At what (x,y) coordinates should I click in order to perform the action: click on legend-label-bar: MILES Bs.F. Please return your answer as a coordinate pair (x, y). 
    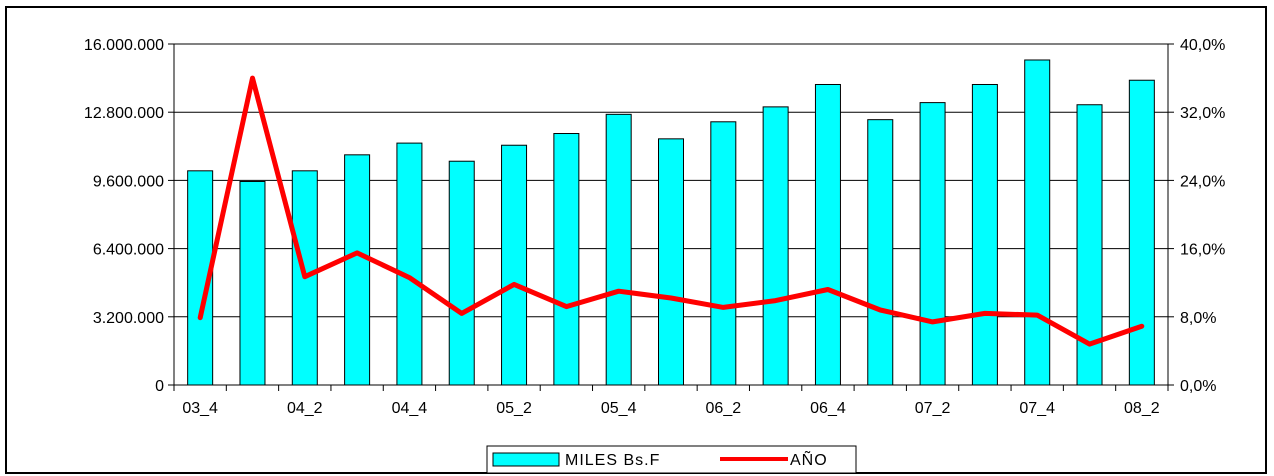
    Looking at the image, I should click on (612, 460).